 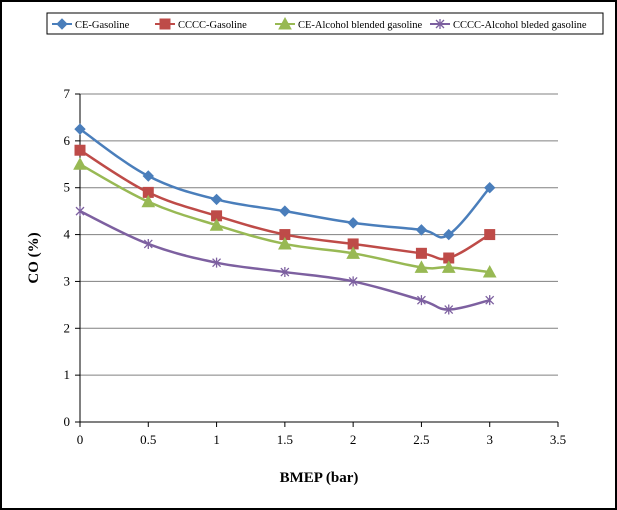 What do you see at coordinates (67, 140) in the screenshot?
I see `y-tick-label: 6` at bounding box center [67, 140].